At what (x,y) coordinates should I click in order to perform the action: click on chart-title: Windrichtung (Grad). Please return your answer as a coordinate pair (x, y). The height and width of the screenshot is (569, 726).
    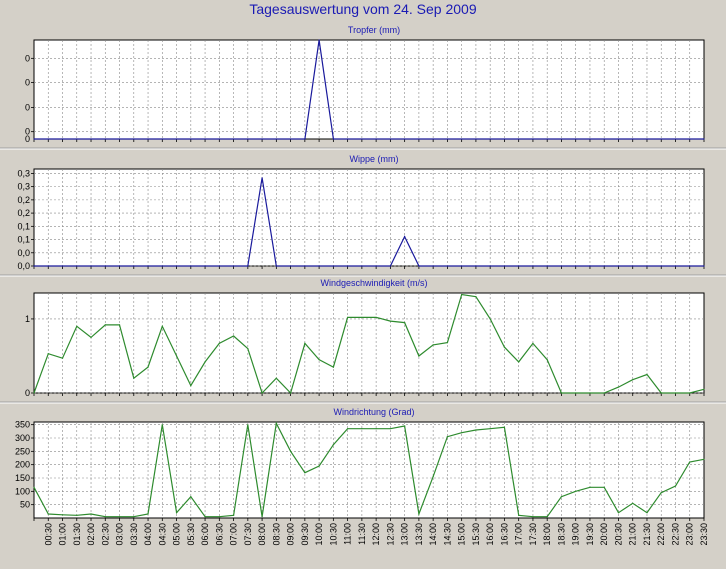
    Looking at the image, I should click on (373, 412).